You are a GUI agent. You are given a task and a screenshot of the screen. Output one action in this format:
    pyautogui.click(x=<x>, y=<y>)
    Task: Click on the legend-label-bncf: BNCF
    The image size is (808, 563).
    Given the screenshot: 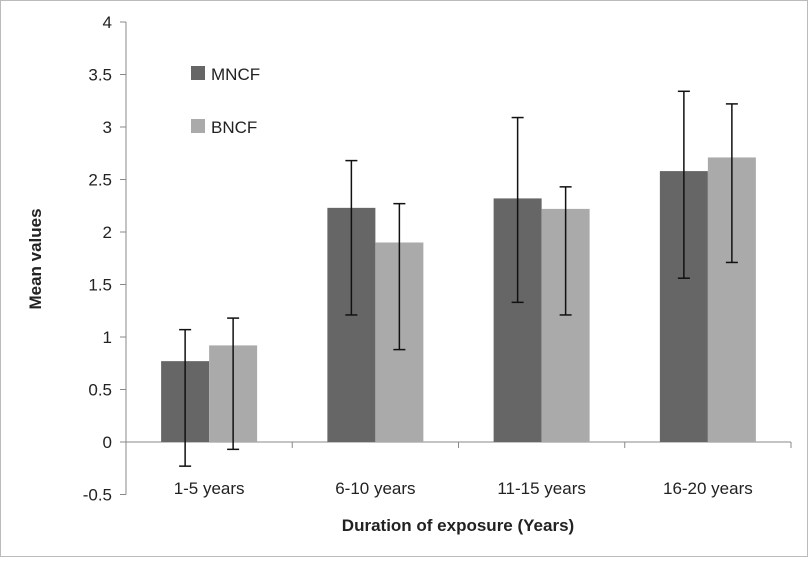 What is the action you would take?
    pyautogui.click(x=234, y=127)
    